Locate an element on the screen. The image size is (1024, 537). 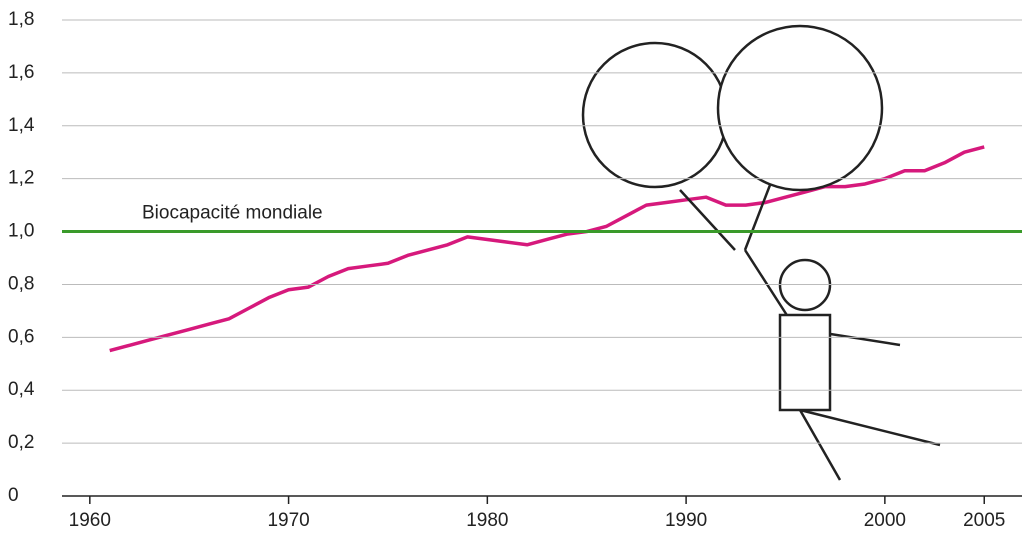
x-tick-label: 1980 is located at coordinates (487, 520).